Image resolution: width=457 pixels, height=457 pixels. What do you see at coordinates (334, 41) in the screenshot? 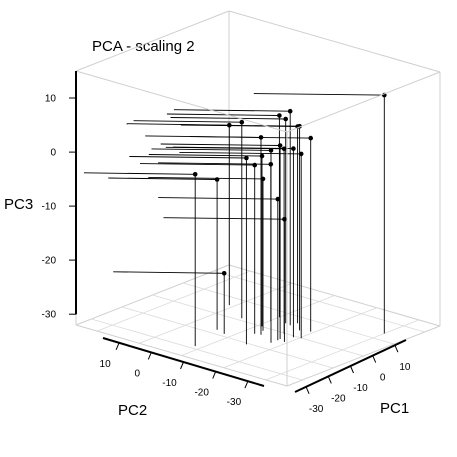
I see `box-edge-back-top-right` at bounding box center [334, 41].